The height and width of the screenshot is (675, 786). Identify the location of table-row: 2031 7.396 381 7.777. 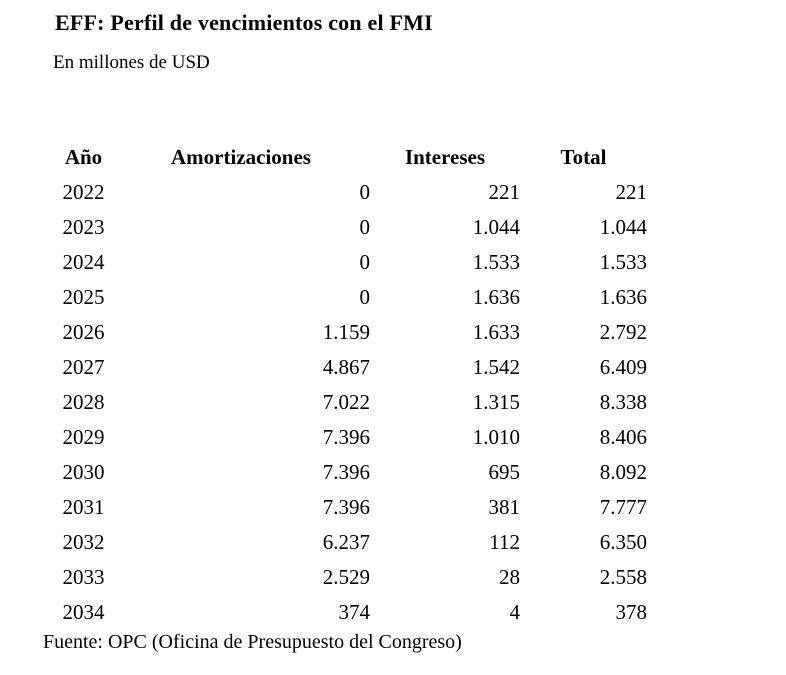
(351, 507).